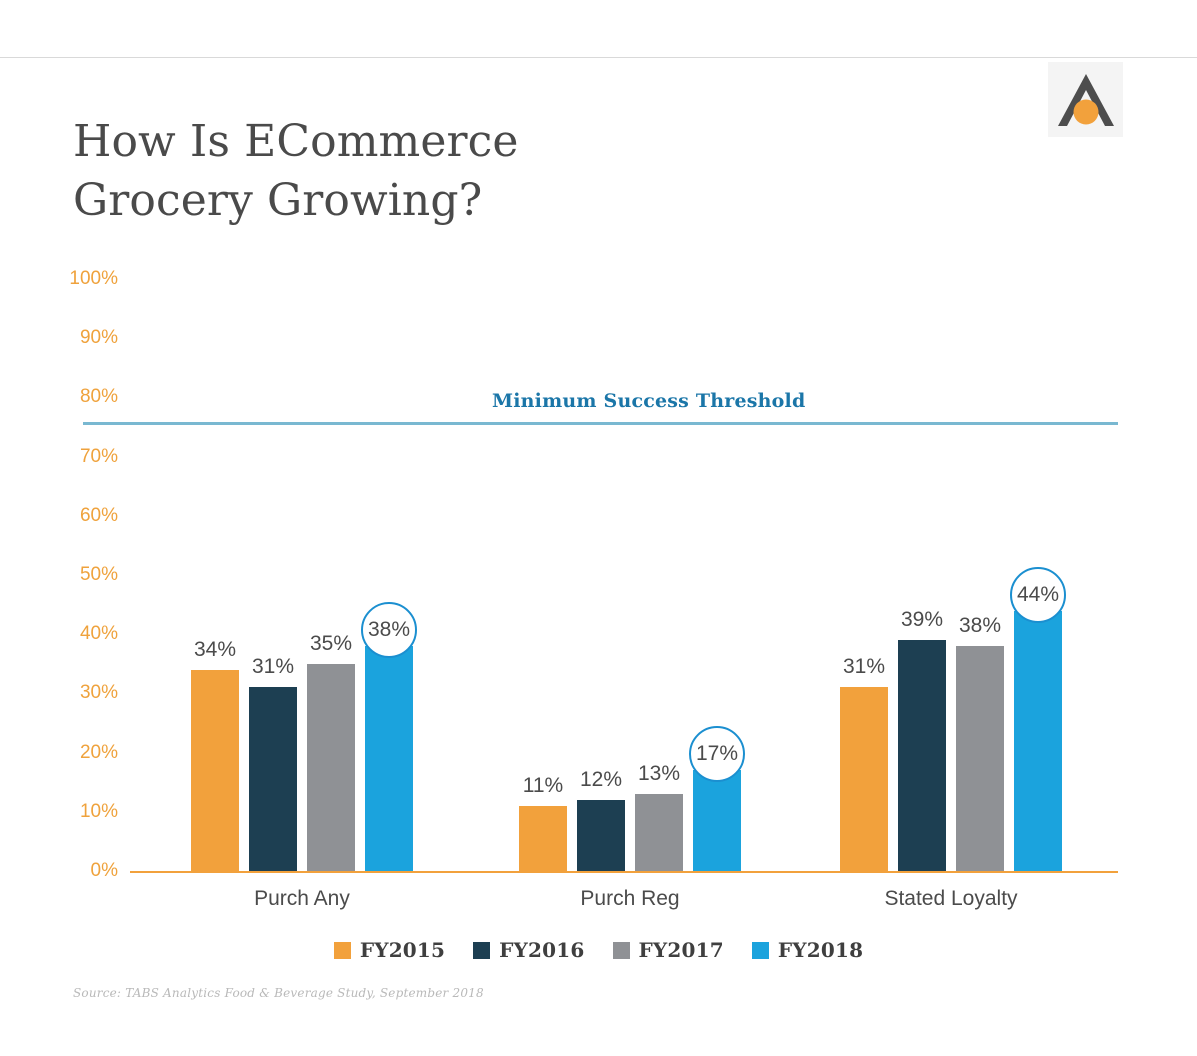 This screenshot has width=1197, height=1056. I want to click on bar-value-label: 44%, so click(1038, 594).